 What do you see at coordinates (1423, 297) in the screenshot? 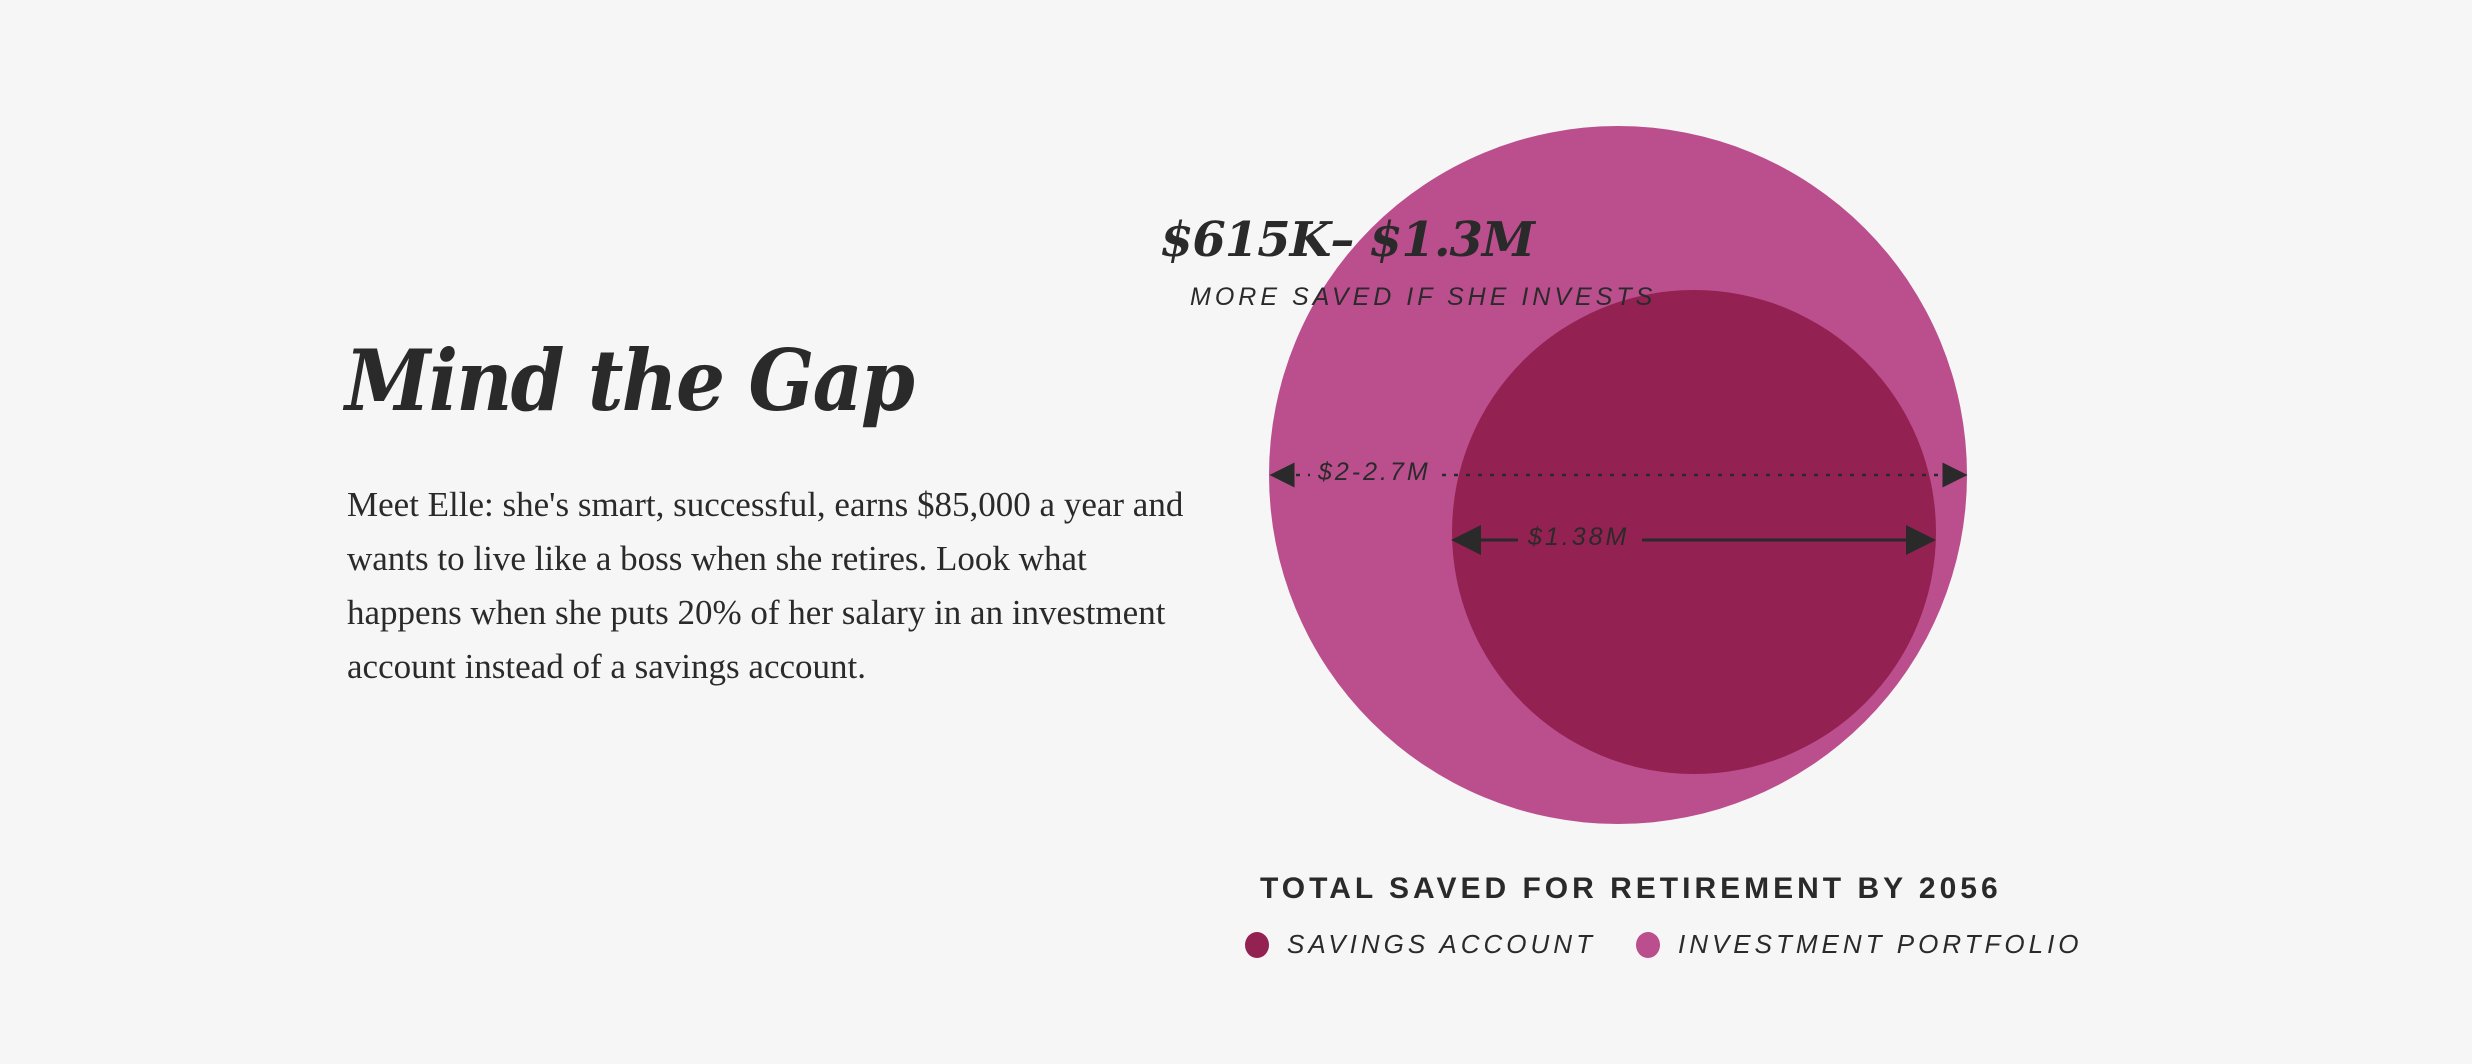
I see `range-subtitle: MORE SAVED IF SHE INVESTS` at bounding box center [1423, 297].